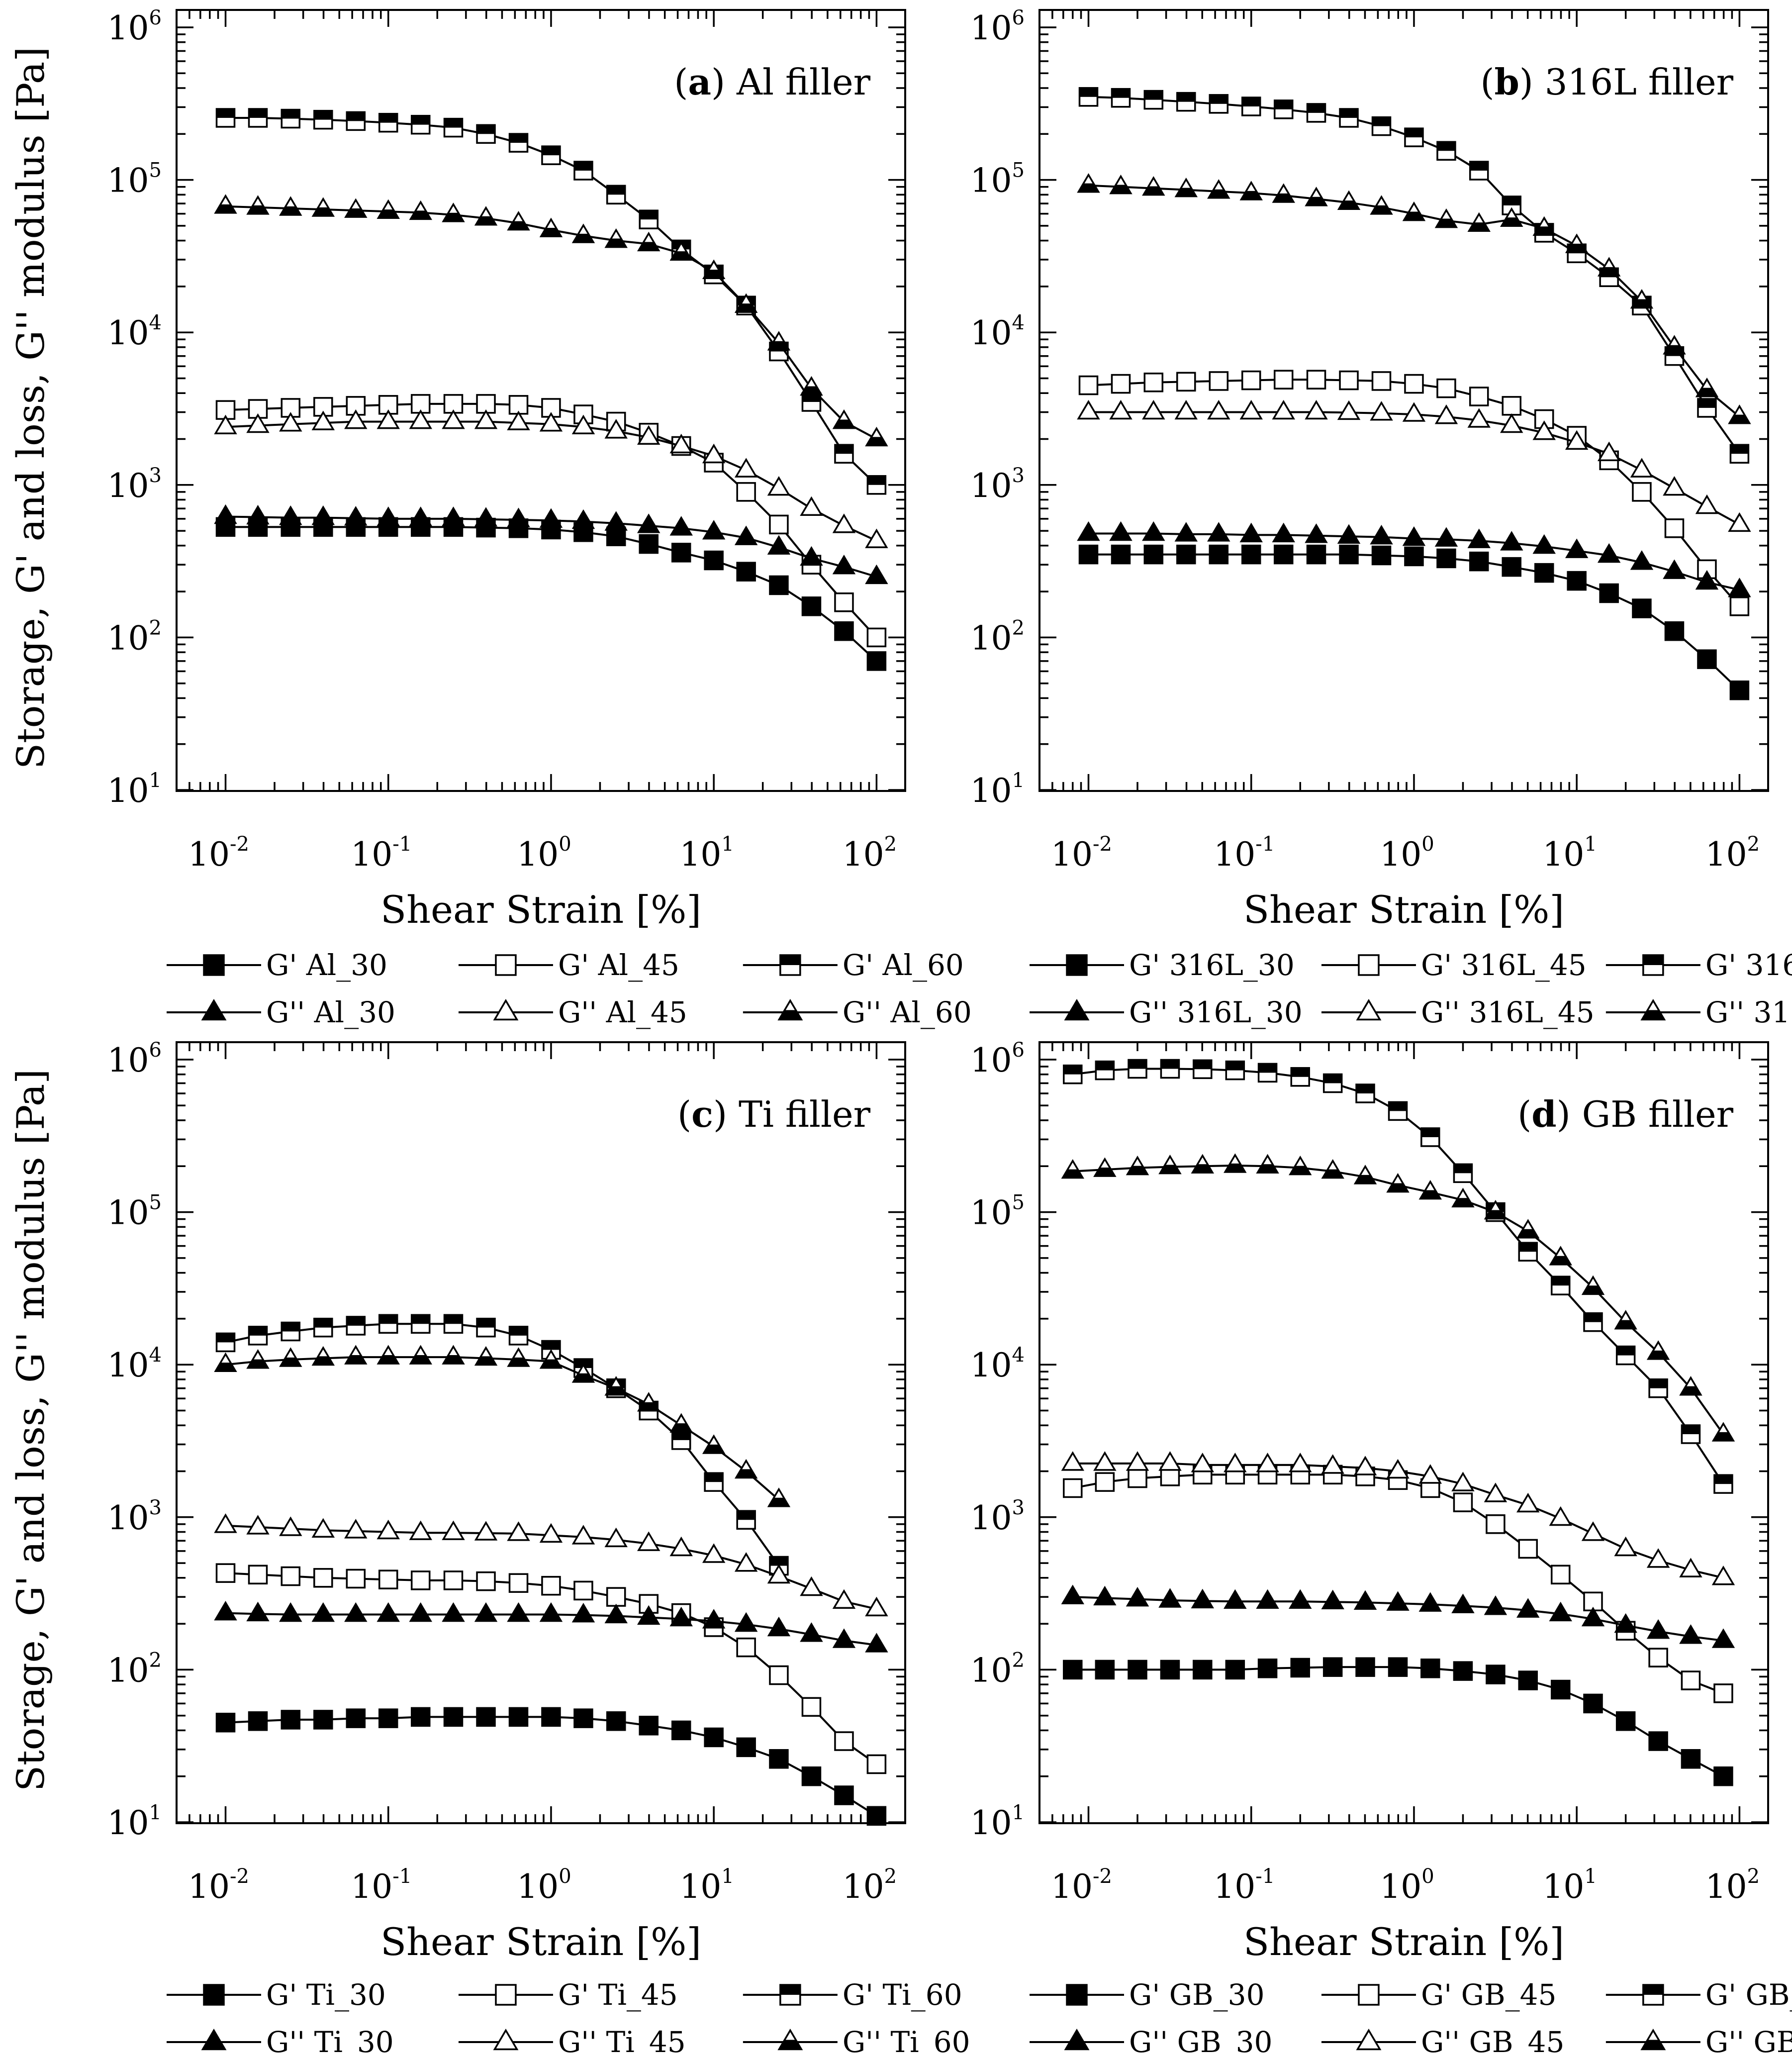 This screenshot has width=1792, height=2057. What do you see at coordinates (853, 965) in the screenshot?
I see `legend-entry: G' Al_60` at bounding box center [853, 965].